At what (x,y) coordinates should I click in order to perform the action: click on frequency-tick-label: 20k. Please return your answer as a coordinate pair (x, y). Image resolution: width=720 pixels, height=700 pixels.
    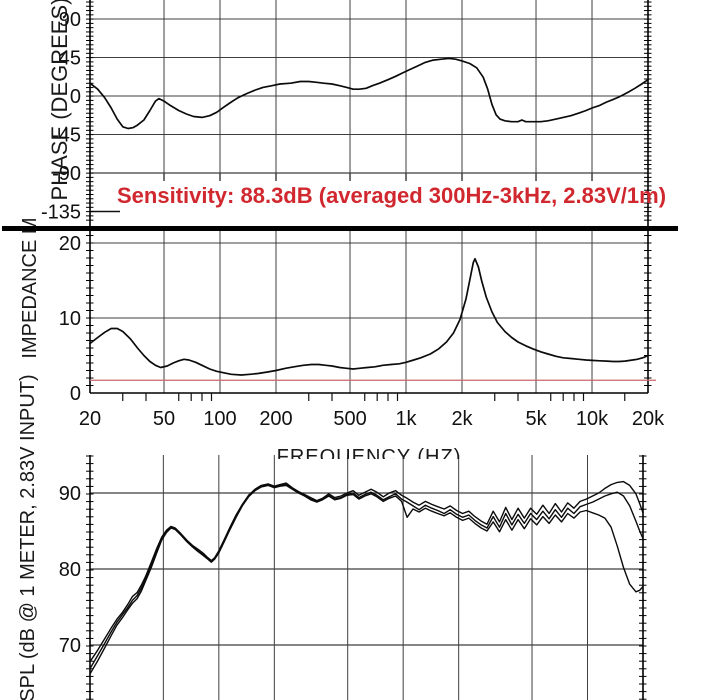
    Looking at the image, I should click on (648, 419).